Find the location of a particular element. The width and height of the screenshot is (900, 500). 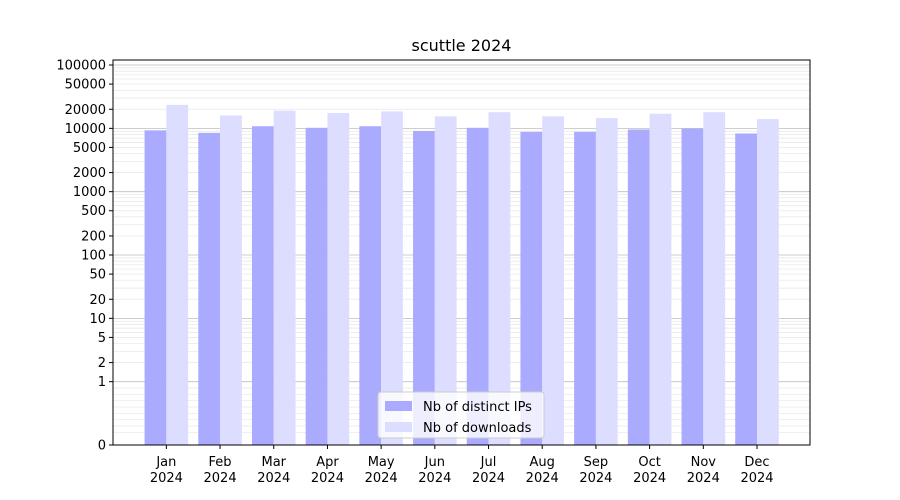

x-tick-label-month: Aug is located at coordinates (542, 462).